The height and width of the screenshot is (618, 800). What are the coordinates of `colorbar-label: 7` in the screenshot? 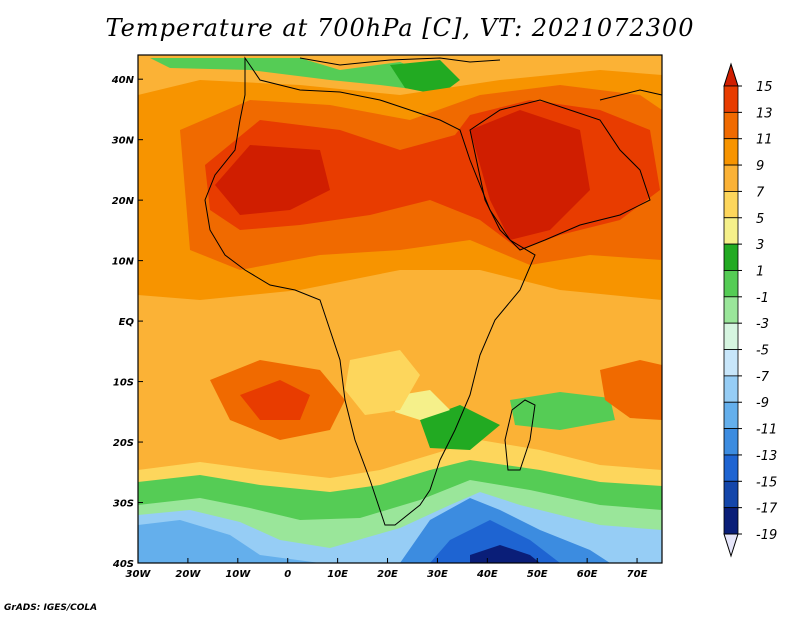 It's located at (760, 192).